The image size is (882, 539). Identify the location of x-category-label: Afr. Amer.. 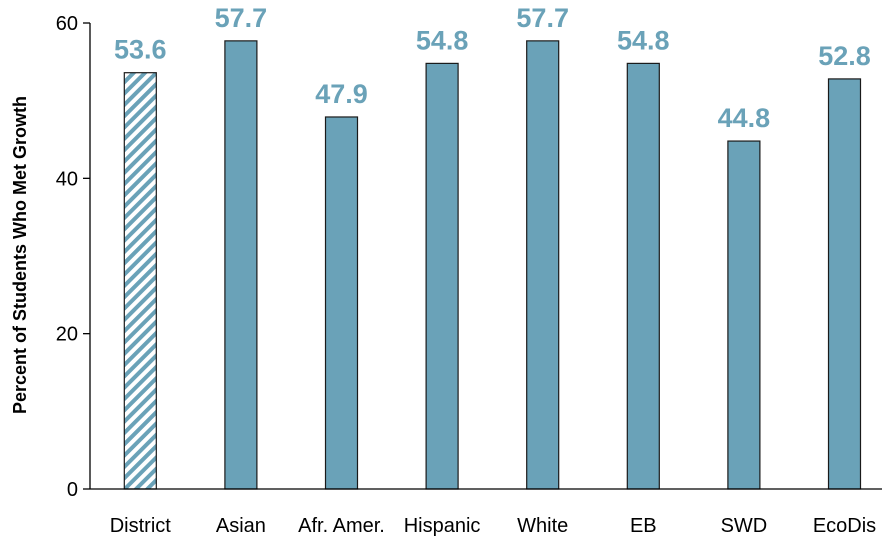
(341, 526).